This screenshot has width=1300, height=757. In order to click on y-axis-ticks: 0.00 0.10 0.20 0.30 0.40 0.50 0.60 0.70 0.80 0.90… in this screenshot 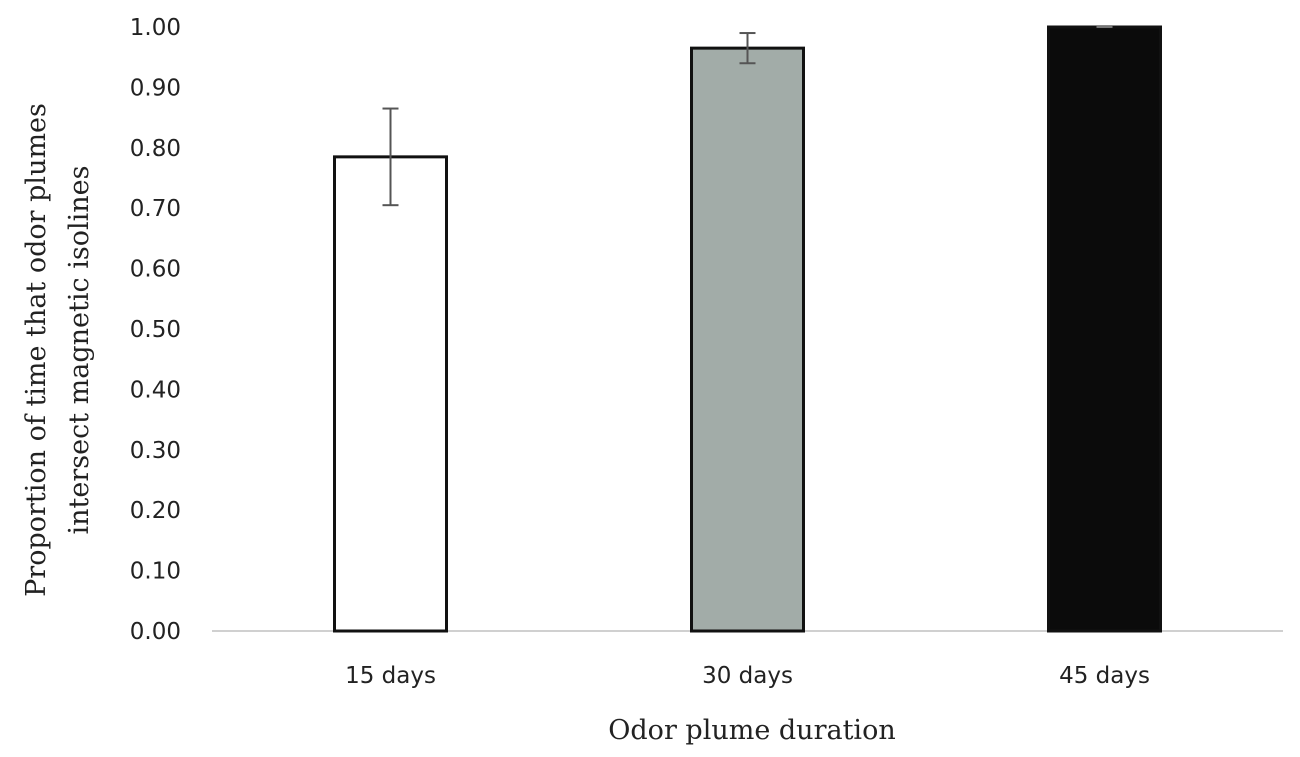, I will do `click(155, 330)`.